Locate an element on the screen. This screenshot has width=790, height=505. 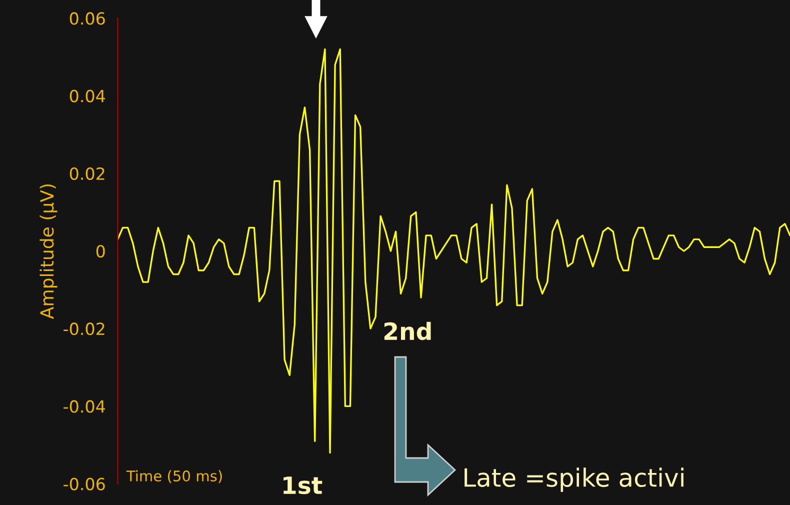
annotation: 2nd is located at coordinates (407, 331).